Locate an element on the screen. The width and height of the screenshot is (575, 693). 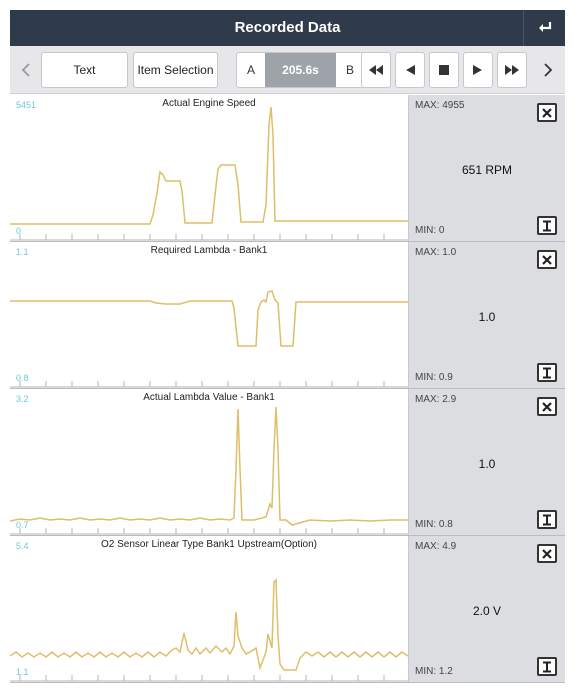
value-sidebar: MAX: 2.9 1.0 MIN: 0.8 is located at coordinates (486, 462).